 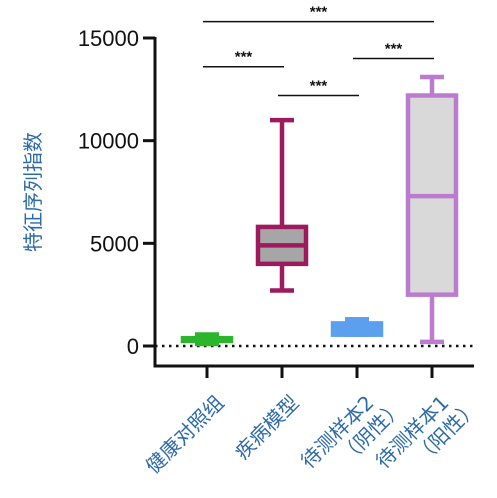 I want to click on category-label: 疾病模型, so click(x=267, y=428).